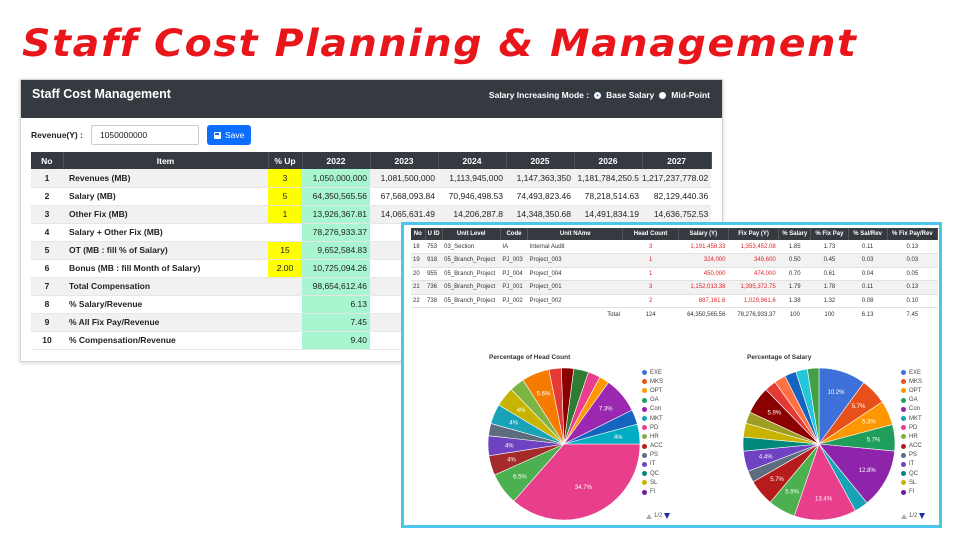 Image resolution: width=960 pixels, height=540 pixels. Describe the element at coordinates (598, 95) in the screenshot. I see `base-salary-radio` at that location.